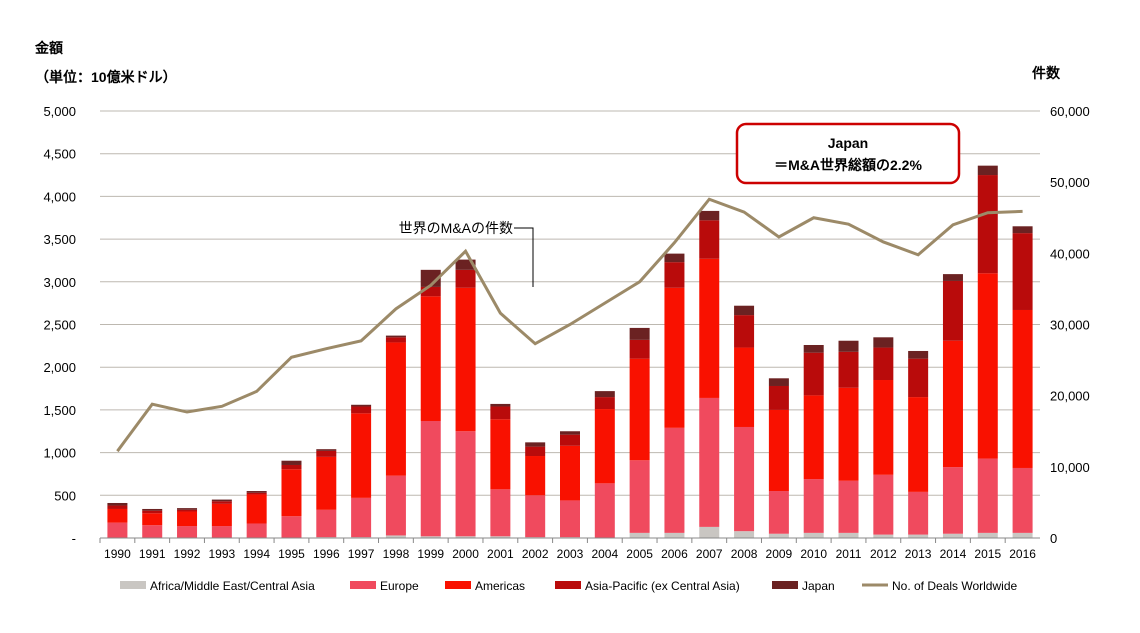  What do you see at coordinates (396, 554) in the screenshot?
I see `x-tick-label: 1998` at bounding box center [396, 554].